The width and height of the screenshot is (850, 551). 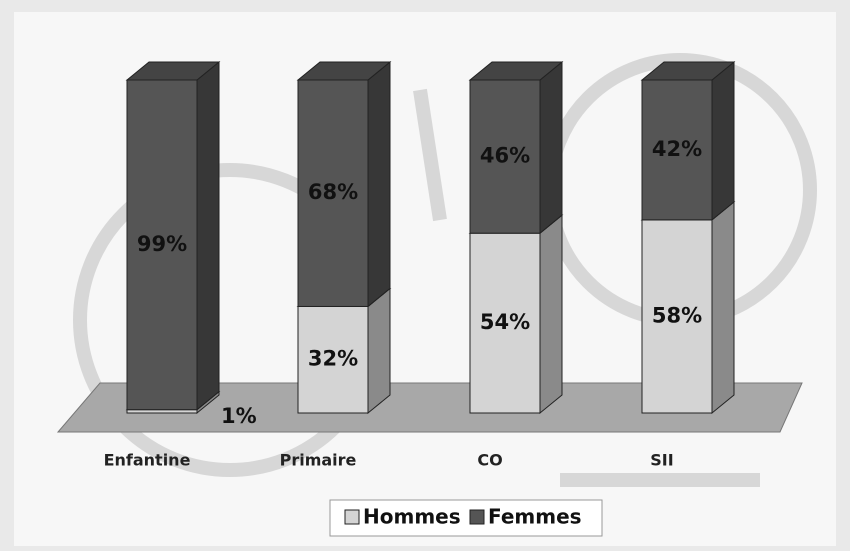 What do you see at coordinates (489, 460) in the screenshot?
I see `x-tick-label: CO` at bounding box center [489, 460].